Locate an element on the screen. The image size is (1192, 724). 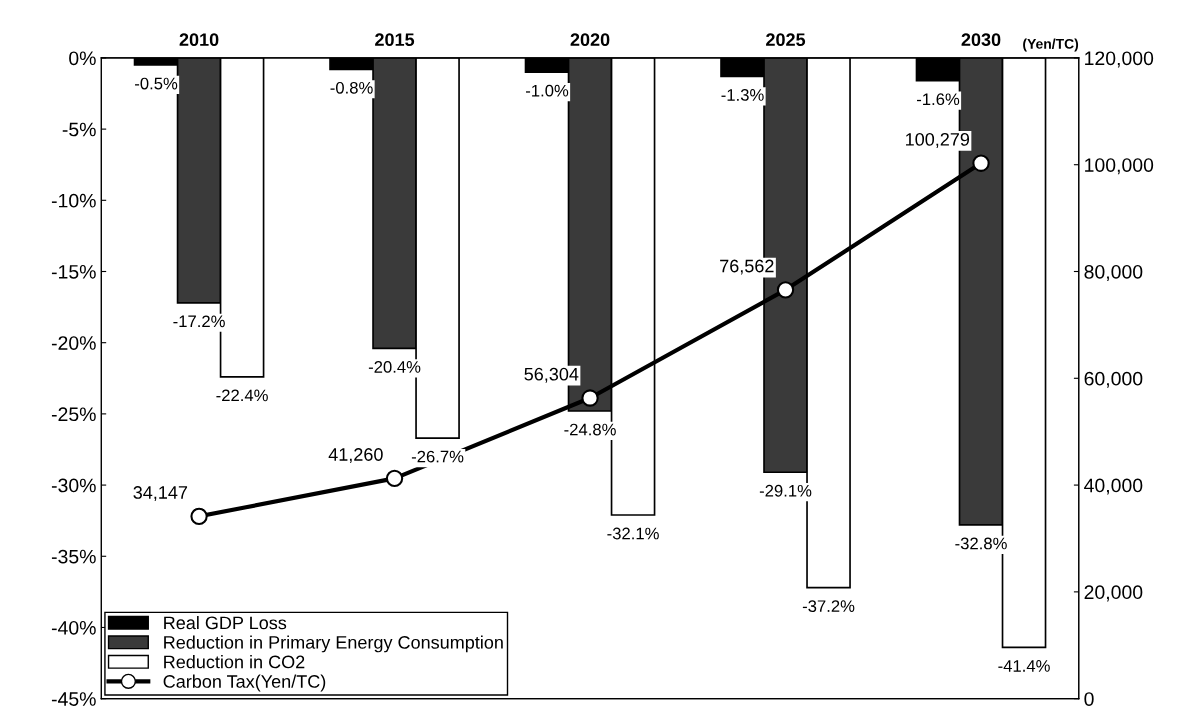
data-label: -0.5% is located at coordinates (156, 83).